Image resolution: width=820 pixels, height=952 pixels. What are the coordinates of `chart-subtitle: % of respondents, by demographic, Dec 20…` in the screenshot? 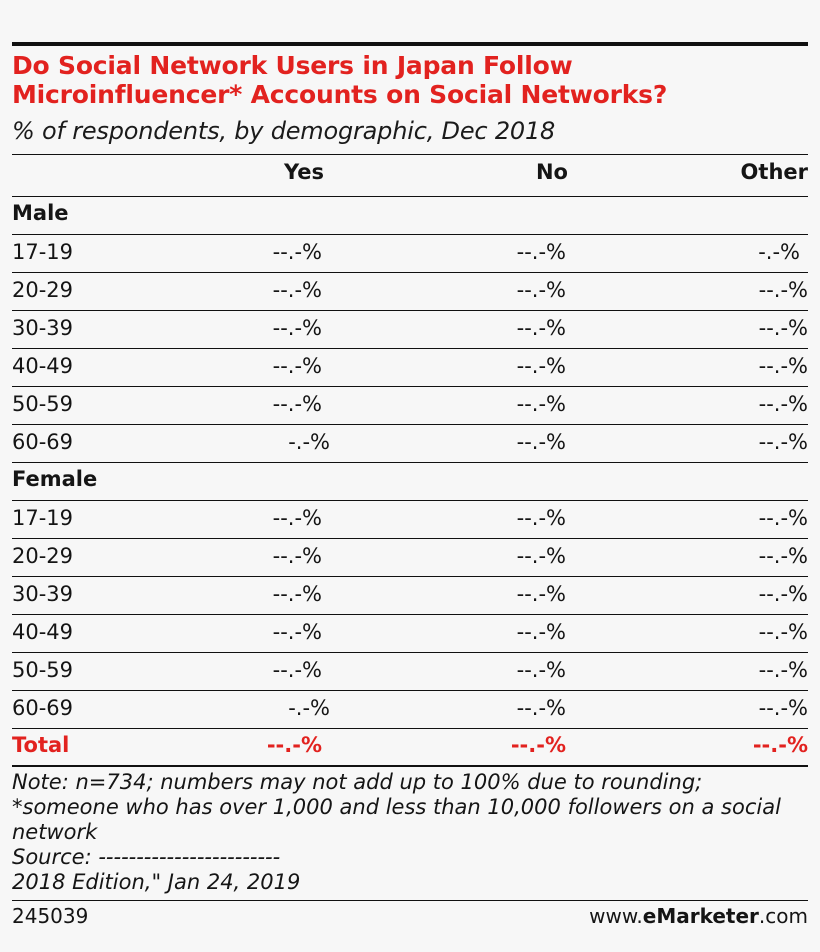 It's located at (284, 131).